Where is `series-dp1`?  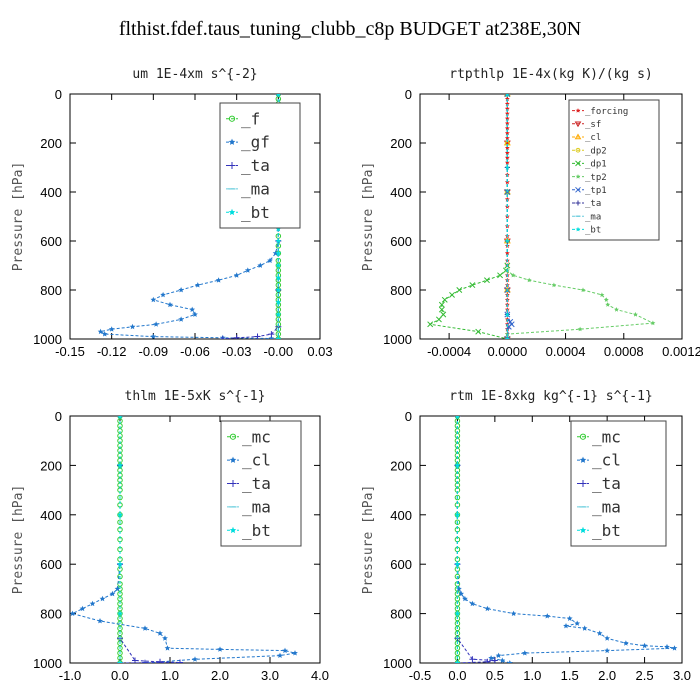 series-dp1 is located at coordinates (469, 216).